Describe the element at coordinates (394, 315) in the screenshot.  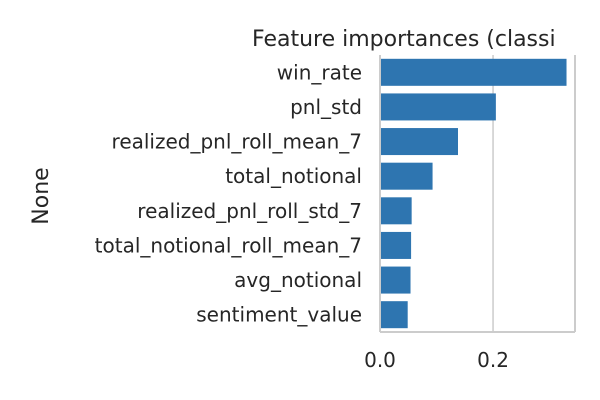
I see `bar-sentiment-value` at that location.